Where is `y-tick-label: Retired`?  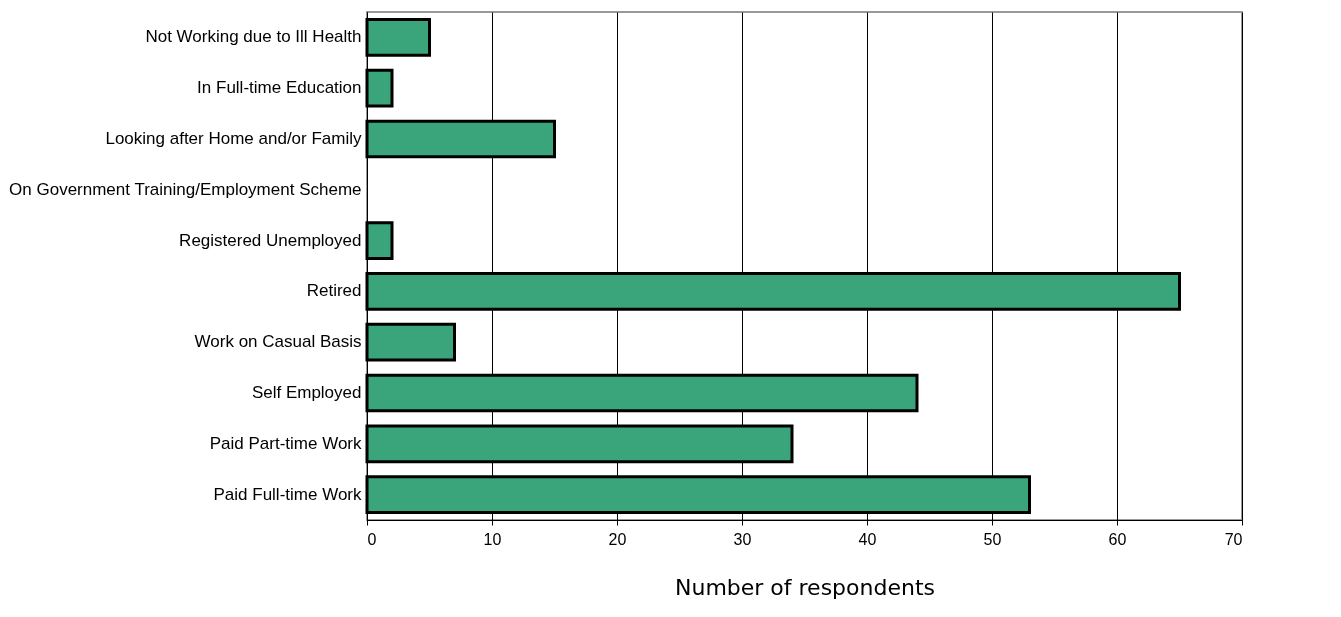 y-tick-label: Retired is located at coordinates (334, 291).